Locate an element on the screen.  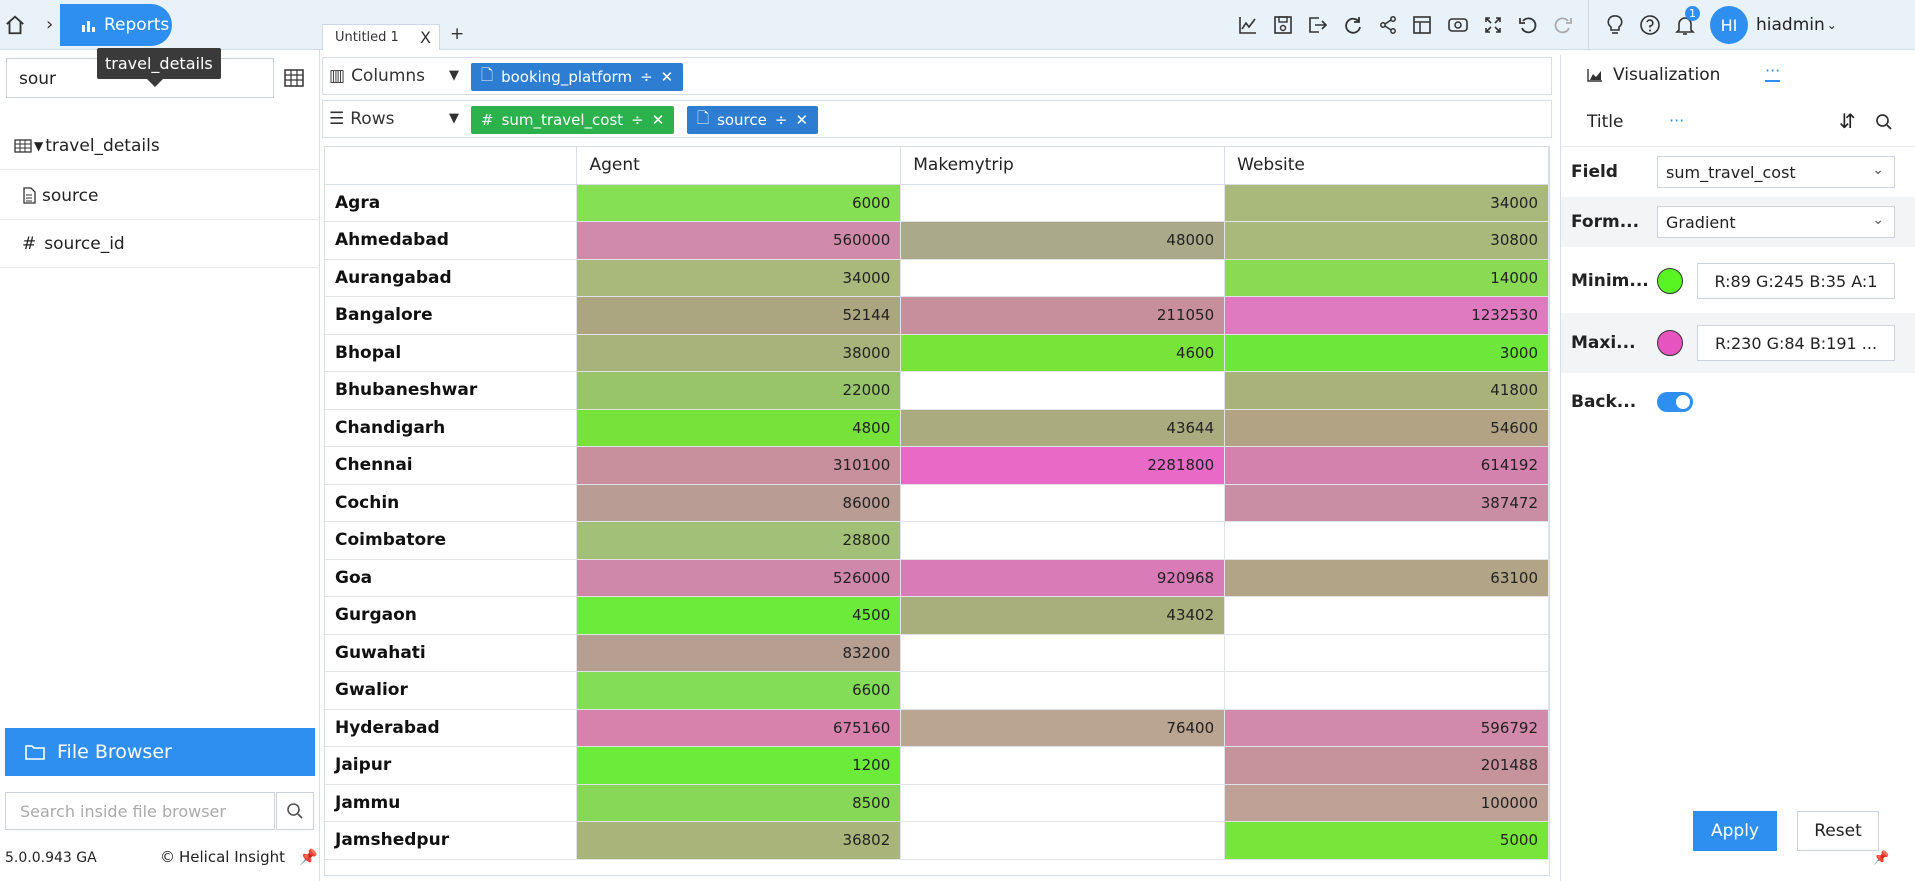
table-cell: 22000 is located at coordinates (739, 390).